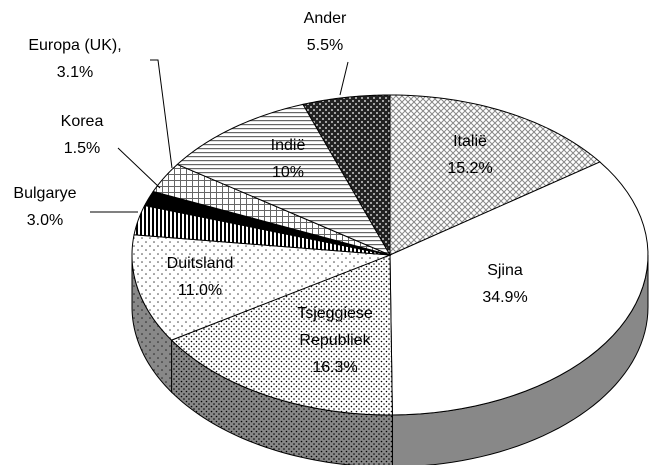 This screenshot has height=465, width=651. I want to click on slice-label: Italië 15.2%, so click(469, 155).